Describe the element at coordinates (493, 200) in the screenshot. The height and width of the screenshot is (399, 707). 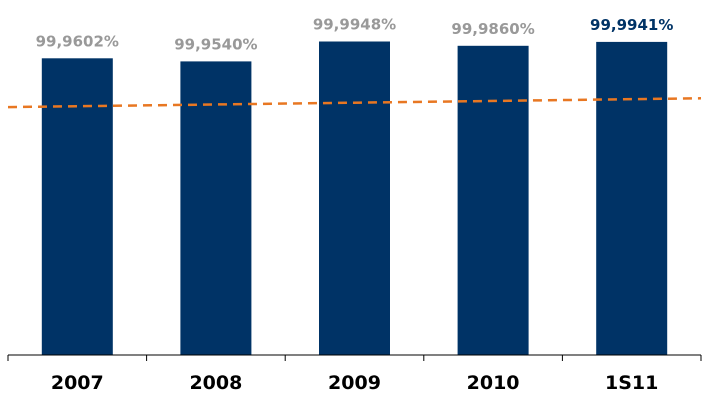
I see `bar-2010` at that location.